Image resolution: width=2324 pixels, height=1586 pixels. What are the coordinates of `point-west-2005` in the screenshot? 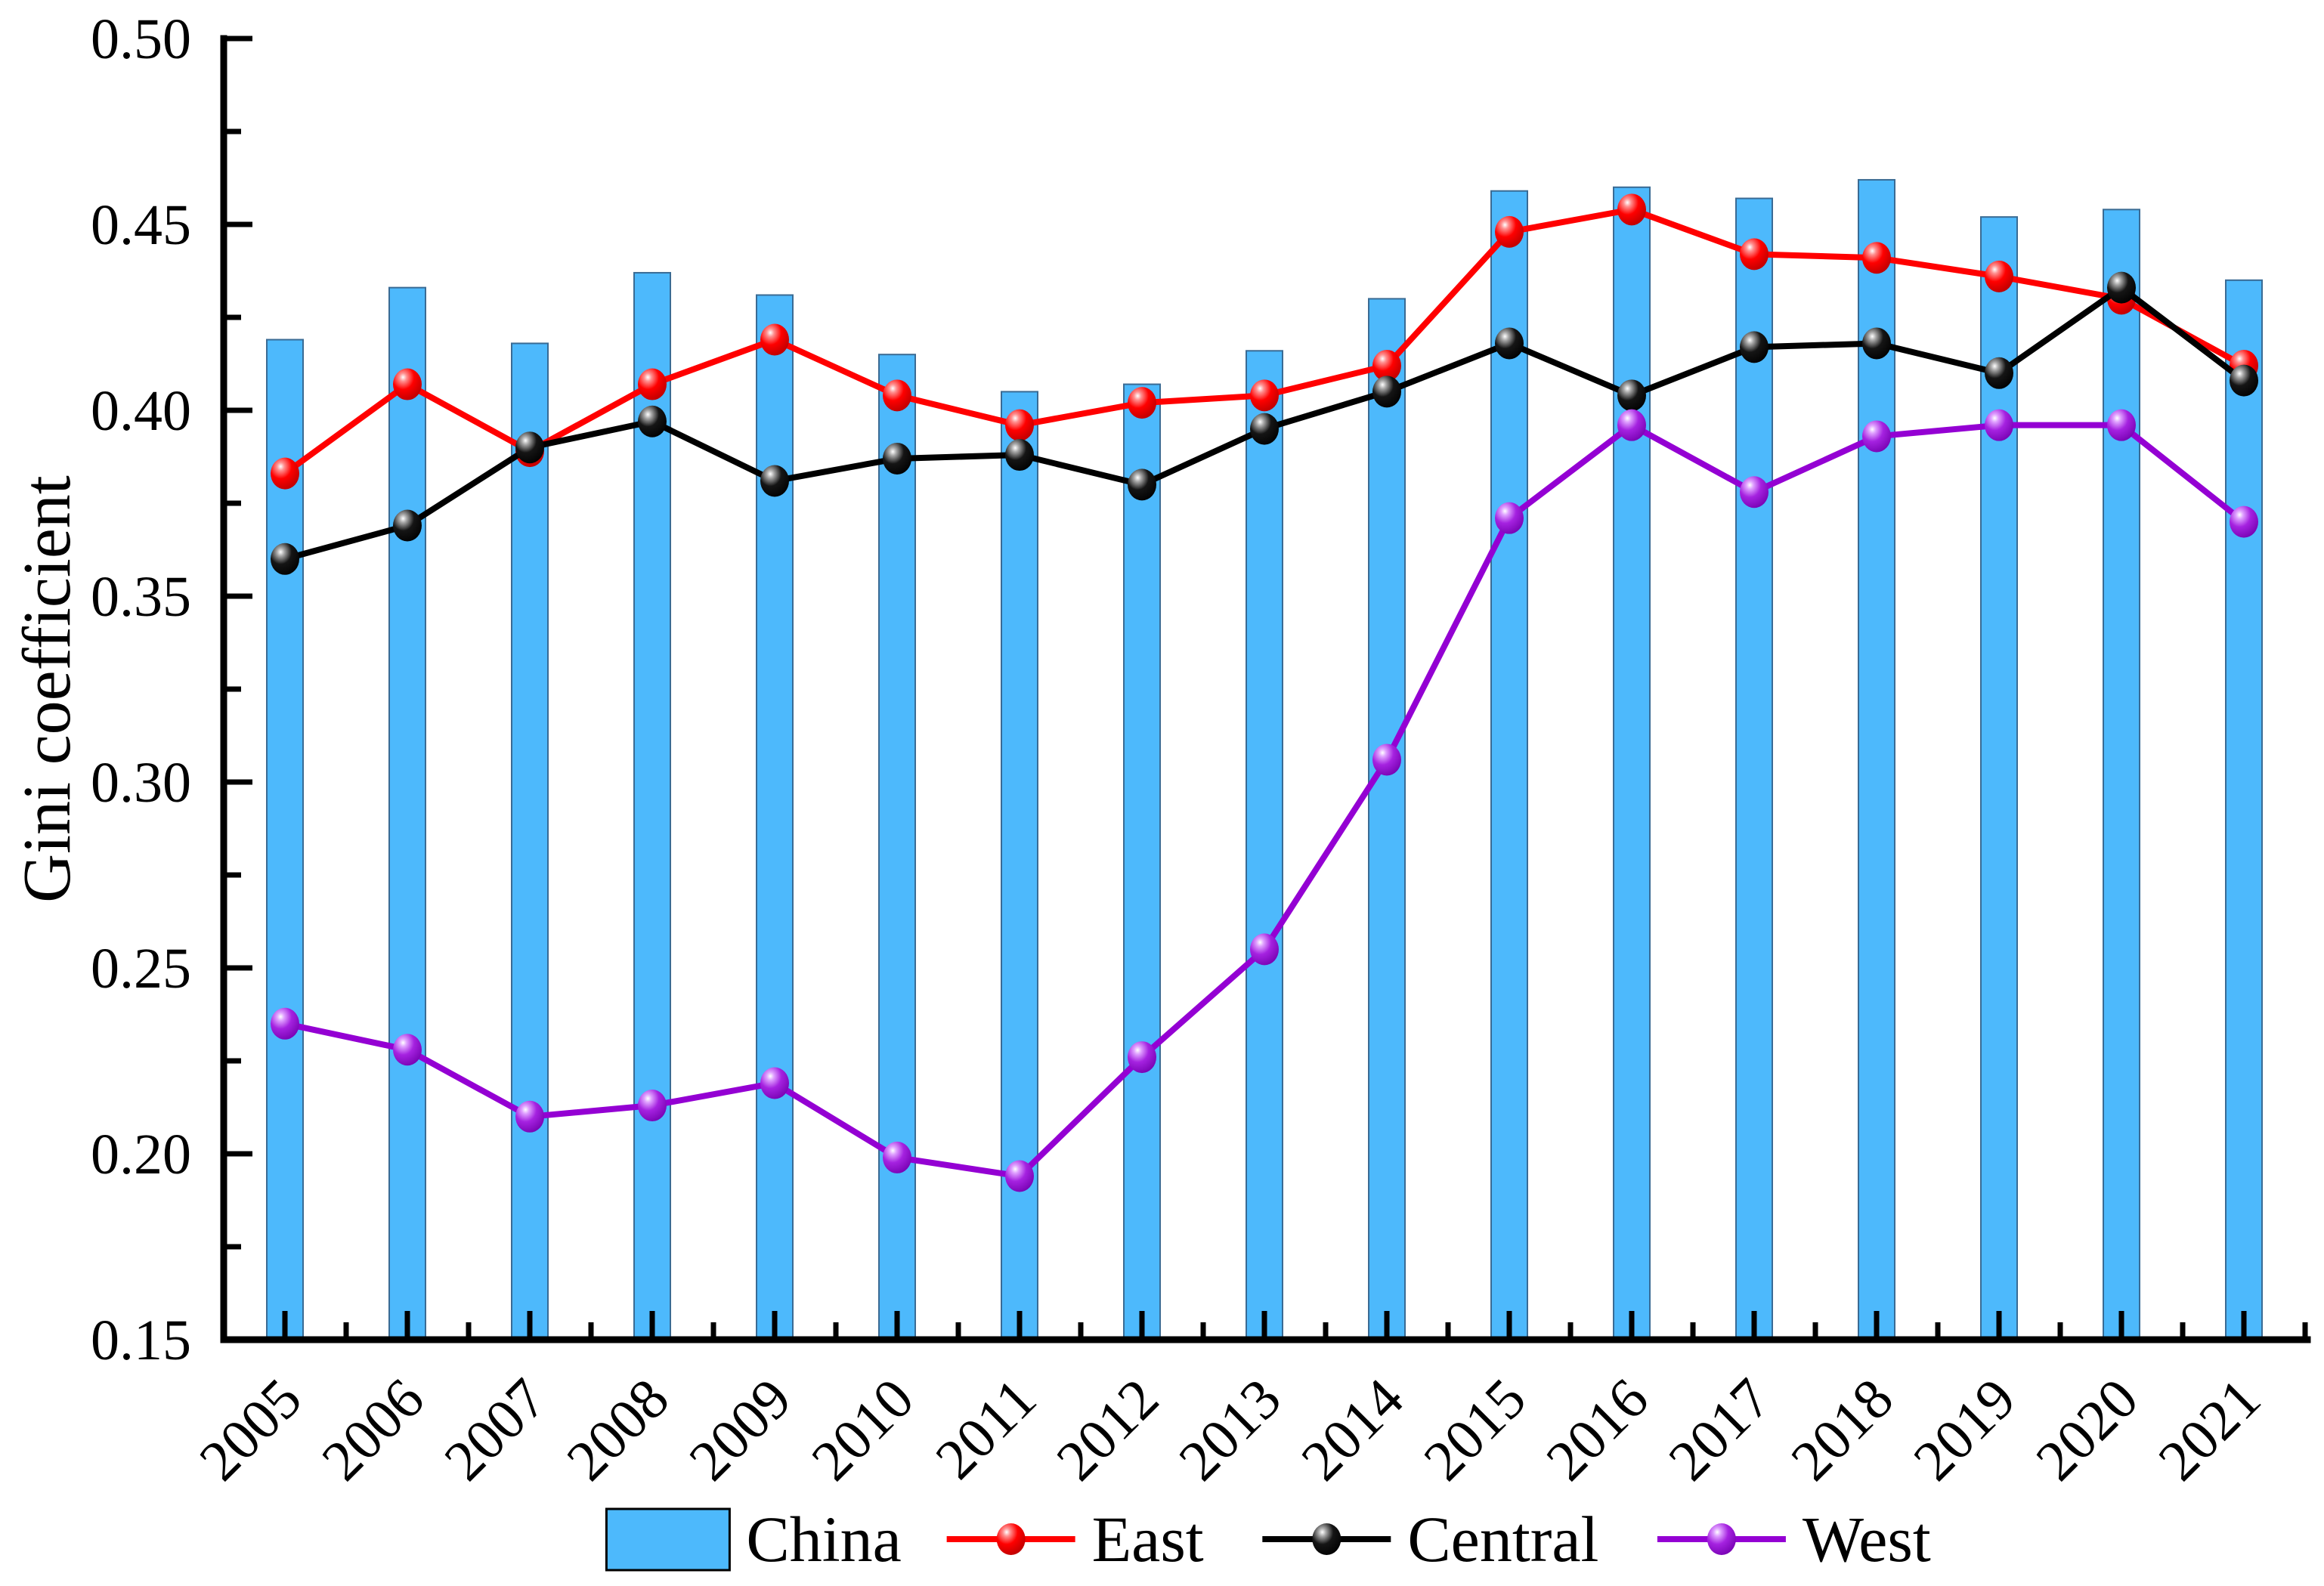 It's located at (285, 1023).